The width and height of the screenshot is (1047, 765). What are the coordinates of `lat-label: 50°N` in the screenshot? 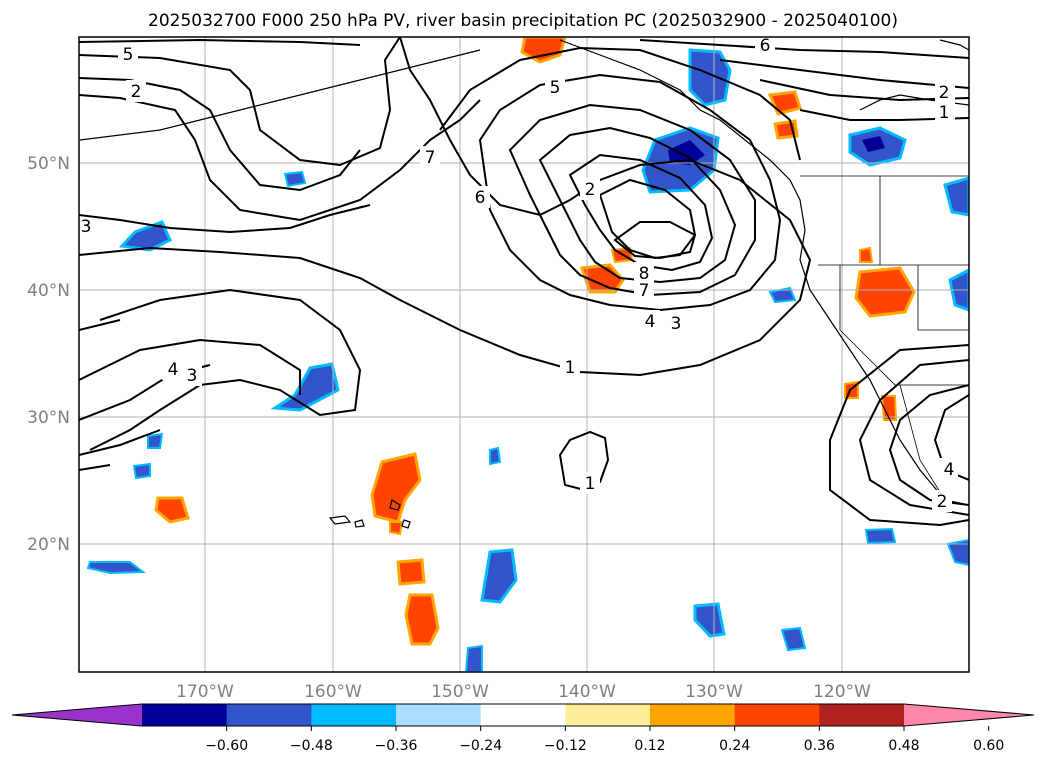 It's located at (48, 164).